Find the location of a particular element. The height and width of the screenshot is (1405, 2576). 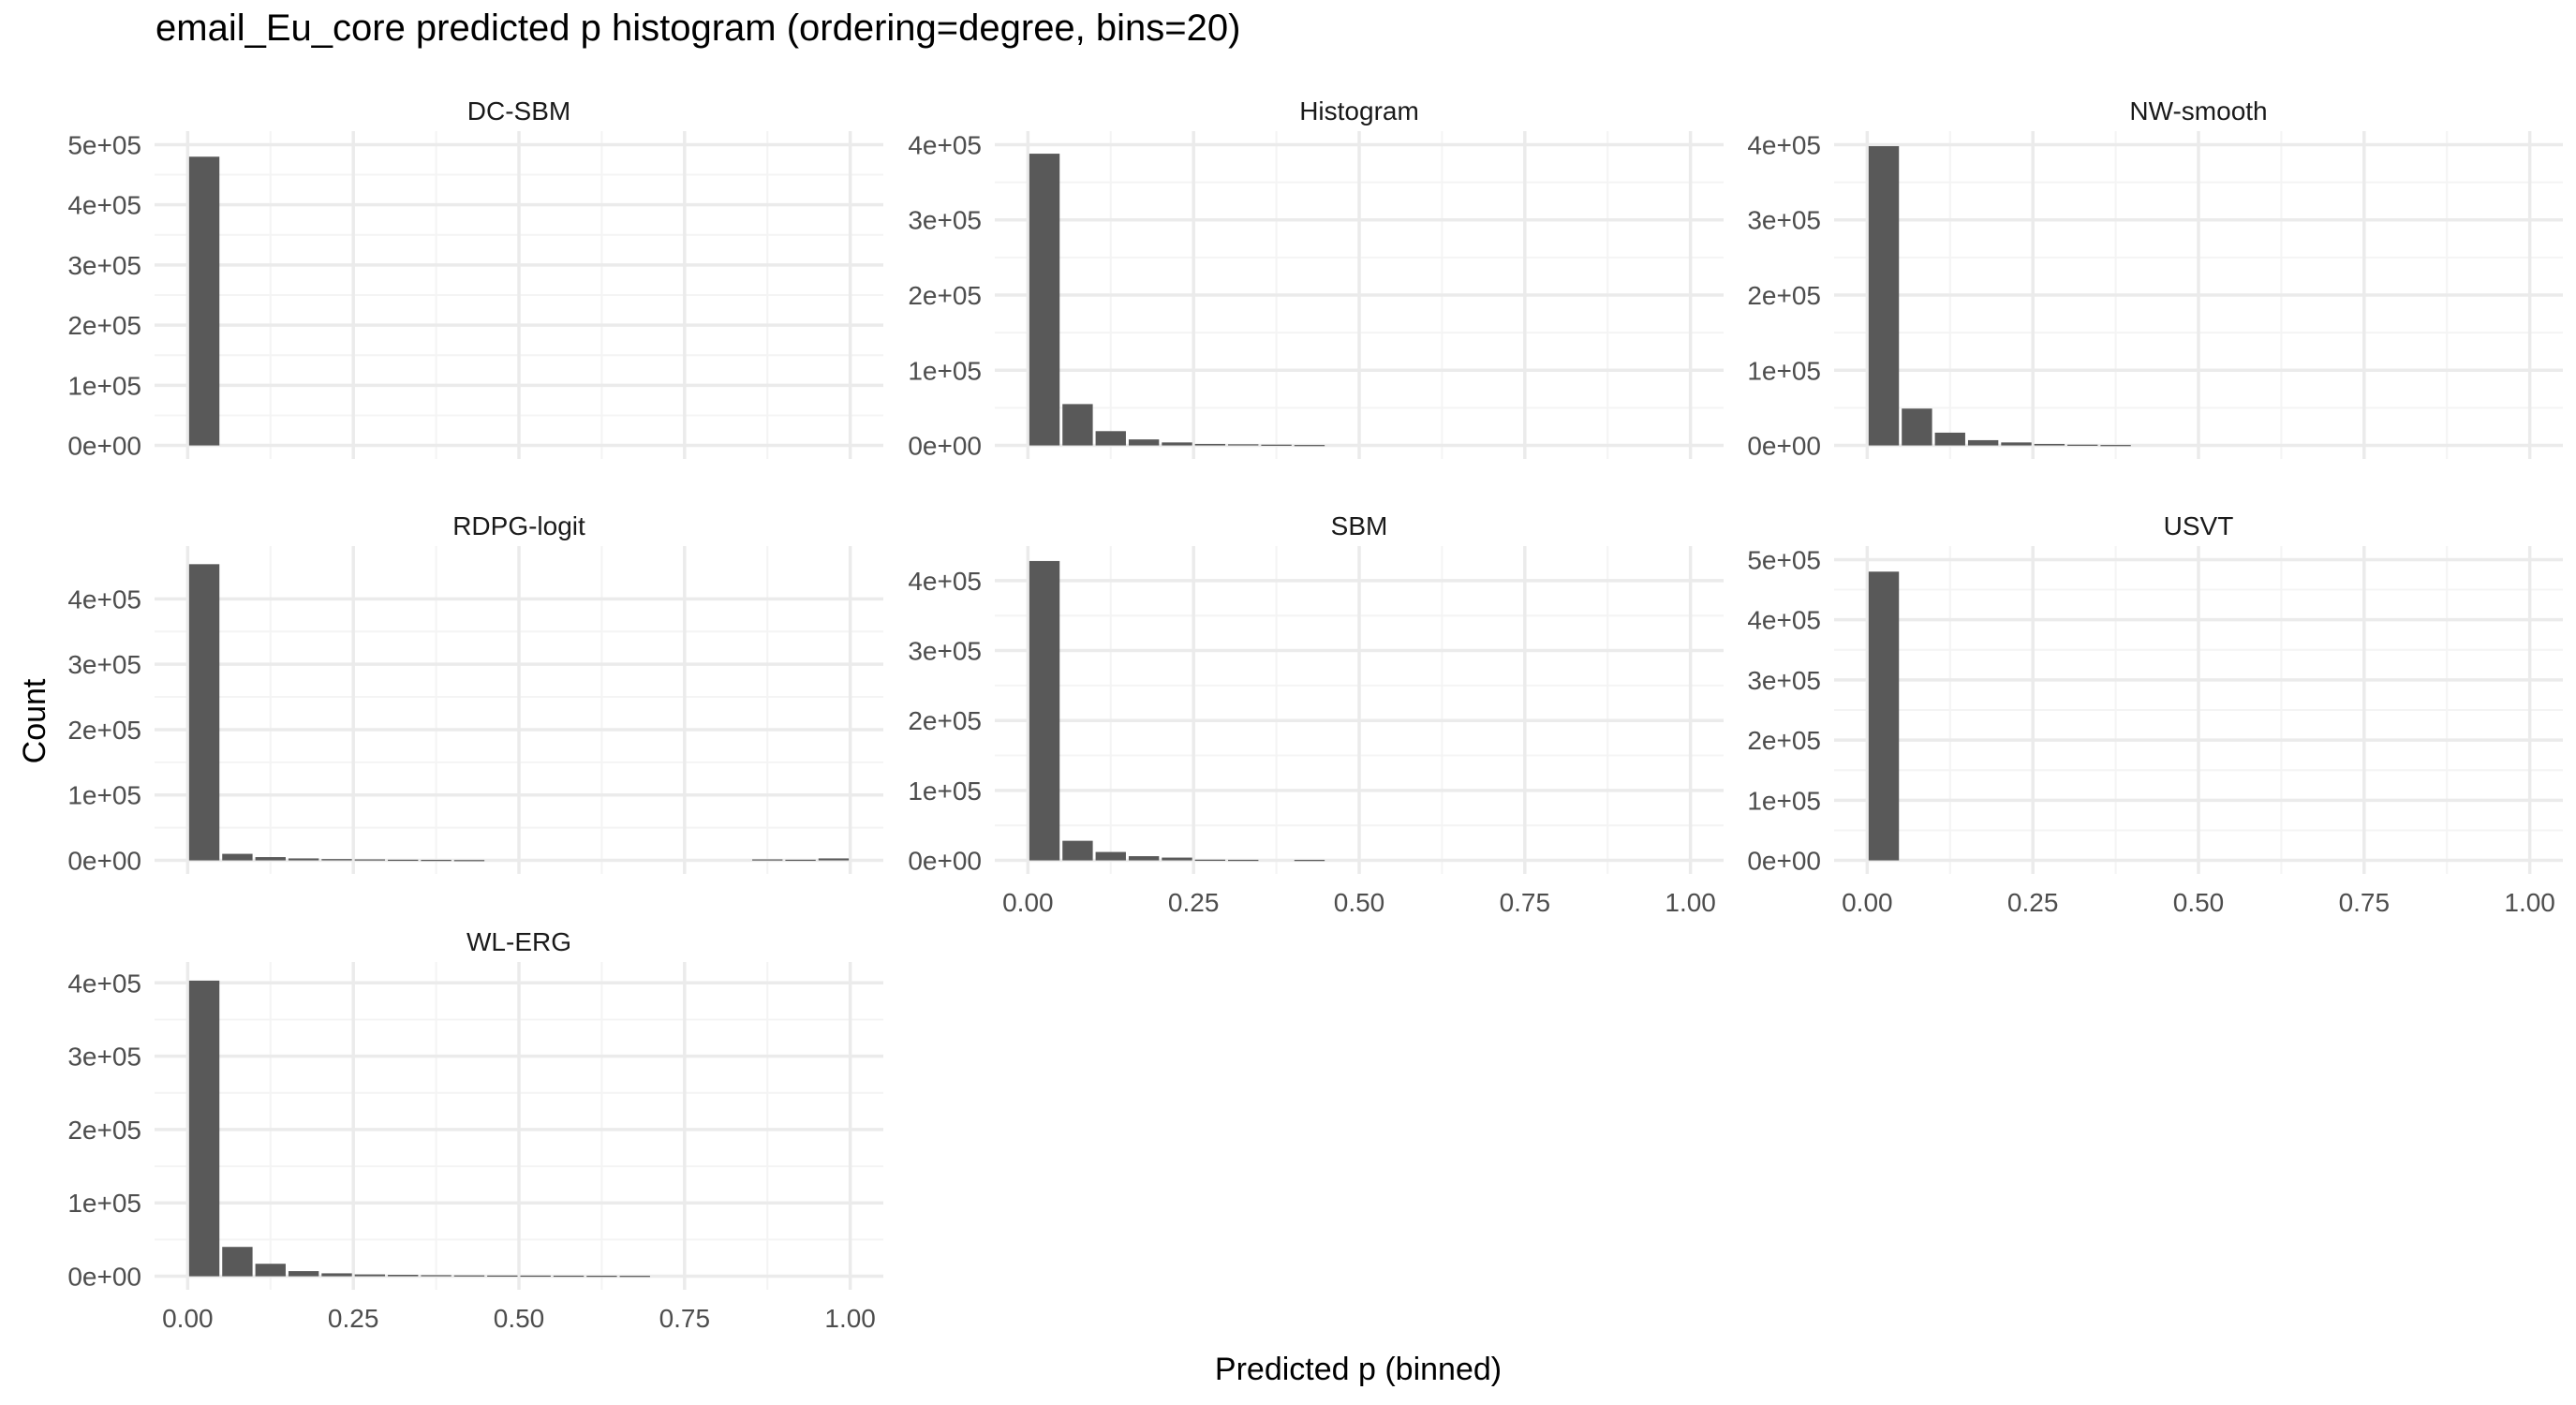

facet-panel-dc-sbm: DC-SBM 0e+00 1e+05 2e+05 3e+05 4e+05 5e+05 is located at coordinates (475, 278).